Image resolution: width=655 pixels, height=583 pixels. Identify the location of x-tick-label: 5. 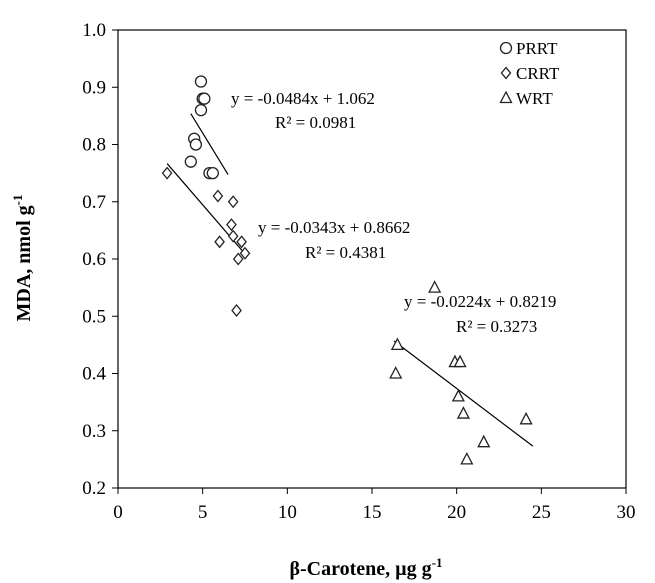
(203, 512).